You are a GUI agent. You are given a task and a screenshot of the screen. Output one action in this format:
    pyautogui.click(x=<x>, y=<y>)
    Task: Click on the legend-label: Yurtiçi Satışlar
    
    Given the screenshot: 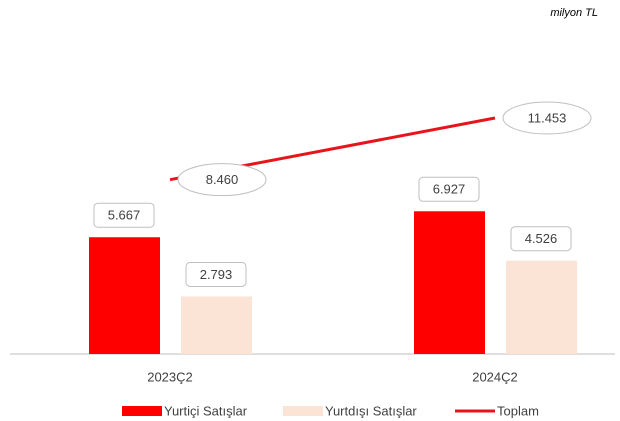 What is the action you would take?
    pyautogui.click(x=206, y=410)
    